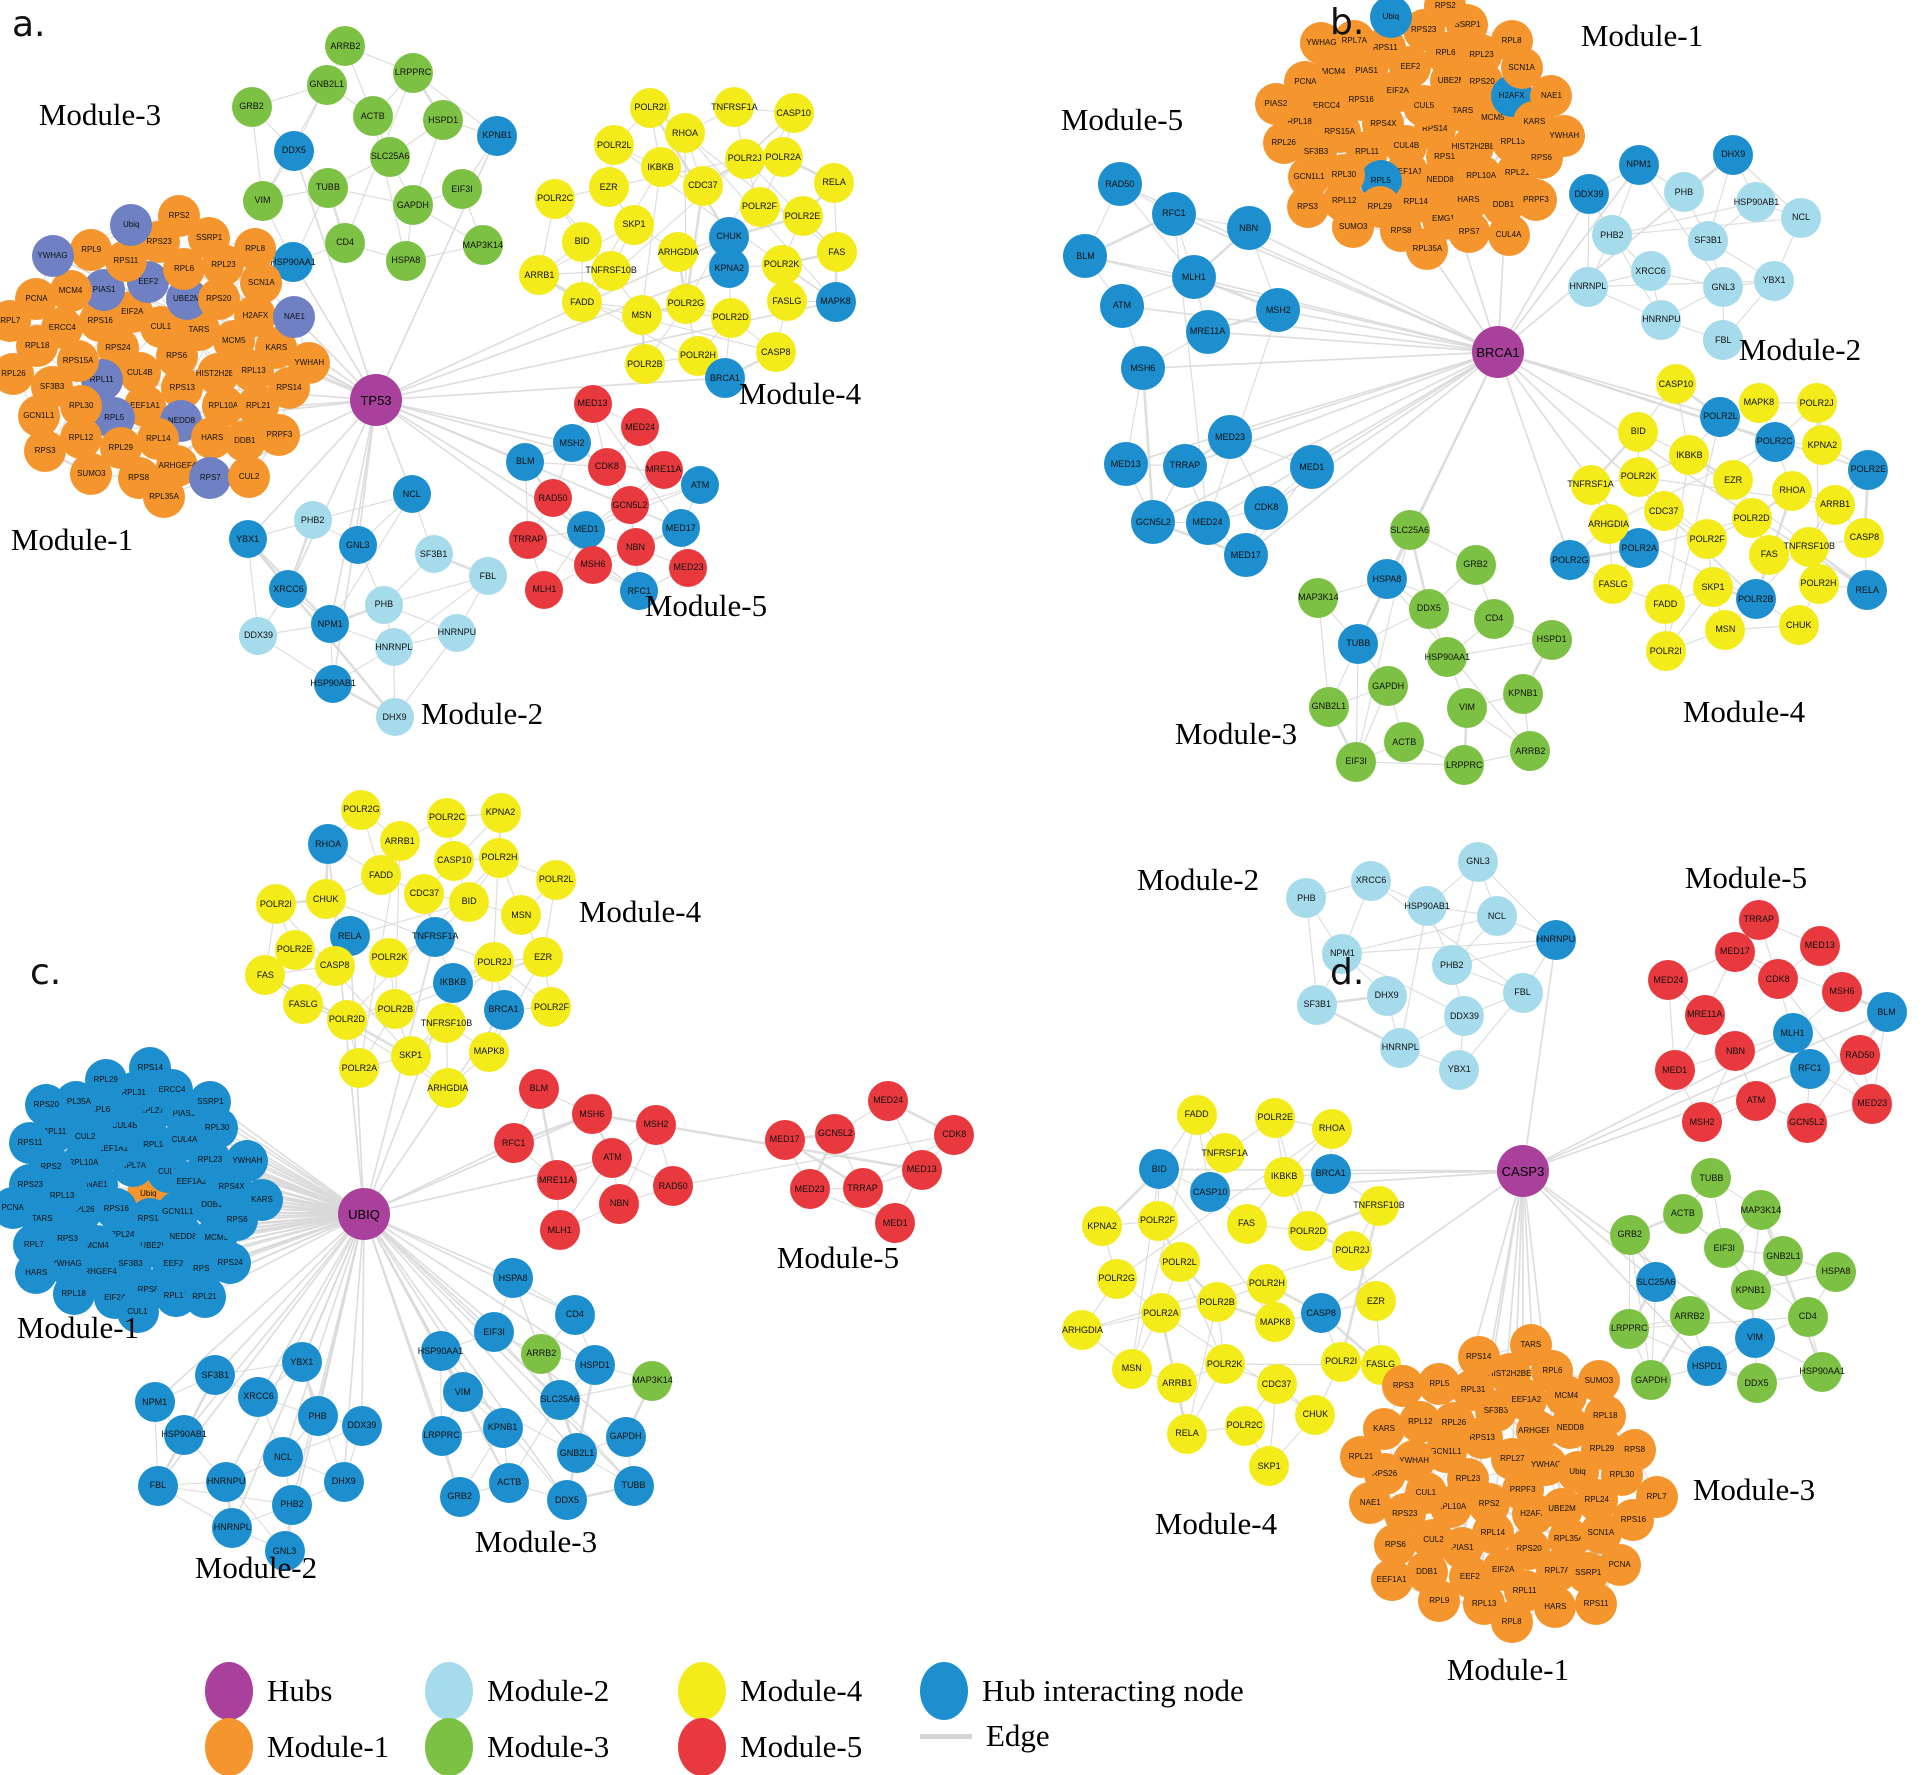 This screenshot has width=1923, height=1775. I want to click on node-NAE1: NAE1, so click(1370, 1503).